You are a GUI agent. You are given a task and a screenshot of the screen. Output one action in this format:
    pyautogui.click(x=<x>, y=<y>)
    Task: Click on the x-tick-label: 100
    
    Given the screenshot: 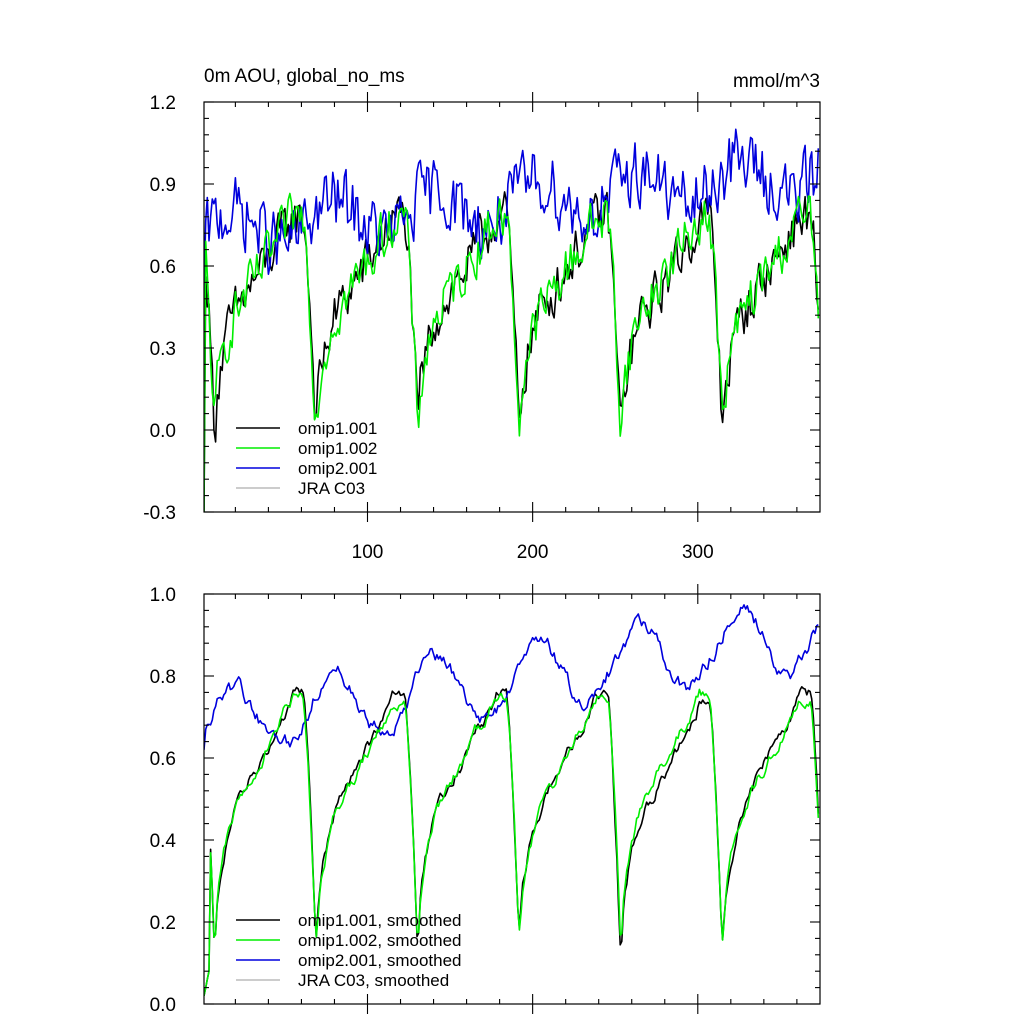 What is the action you would take?
    pyautogui.click(x=368, y=552)
    